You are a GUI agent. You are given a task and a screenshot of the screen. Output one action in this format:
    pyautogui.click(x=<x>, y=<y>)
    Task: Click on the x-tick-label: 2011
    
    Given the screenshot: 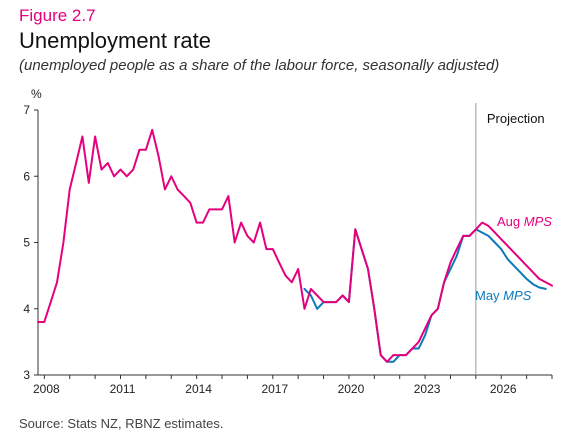 What is the action you would take?
    pyautogui.click(x=123, y=389)
    